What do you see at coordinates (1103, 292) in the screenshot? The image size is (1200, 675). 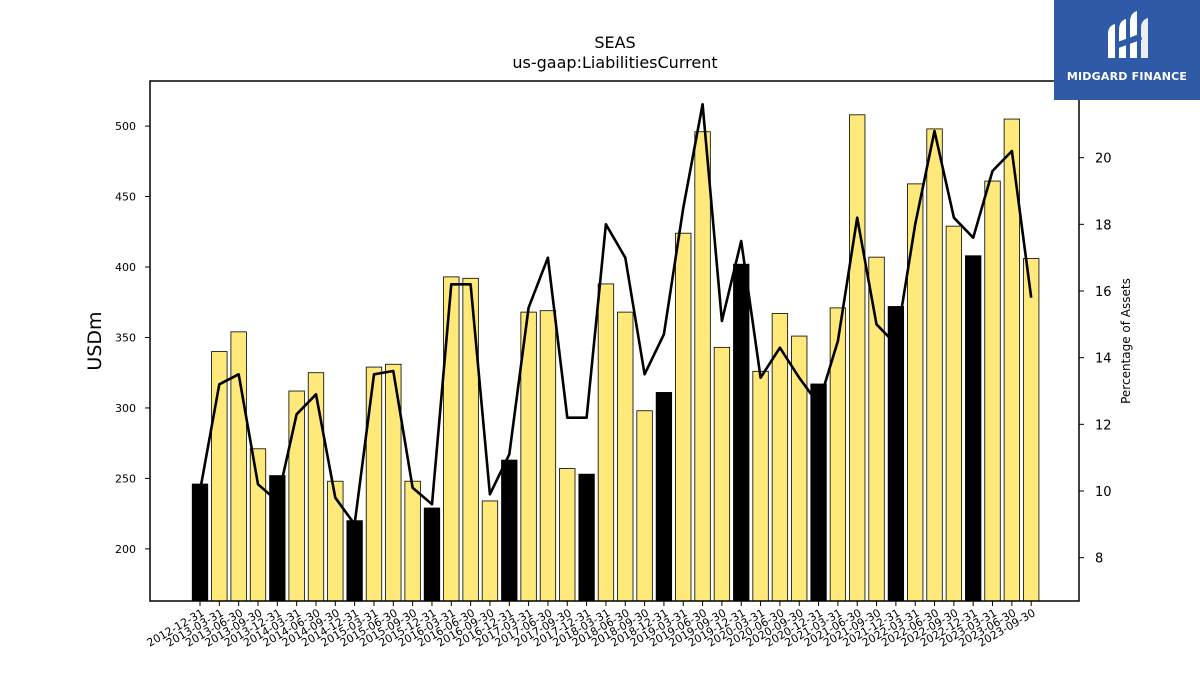 I see `y2-tick-label: 16` at bounding box center [1103, 292].